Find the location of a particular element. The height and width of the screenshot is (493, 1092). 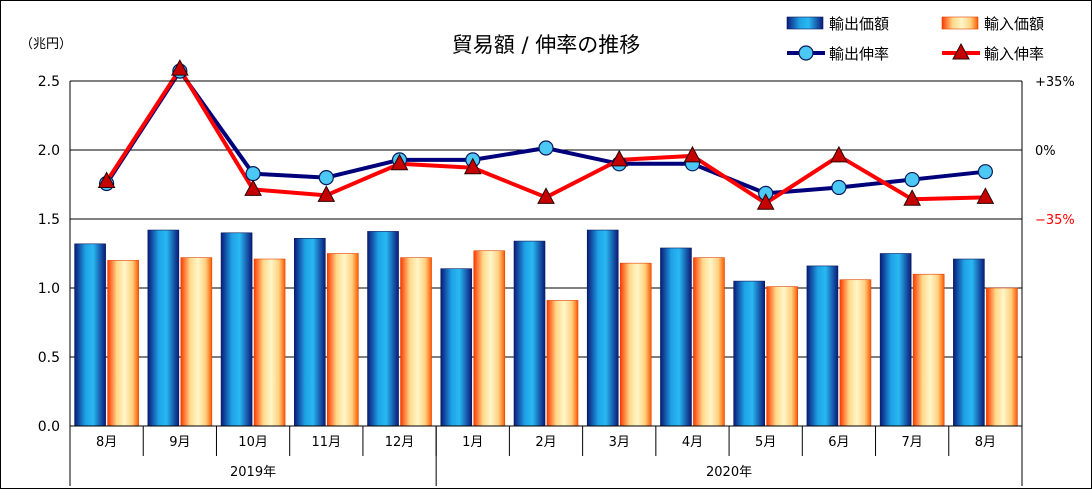

left-tick-label: 0.5 is located at coordinates (49, 358).